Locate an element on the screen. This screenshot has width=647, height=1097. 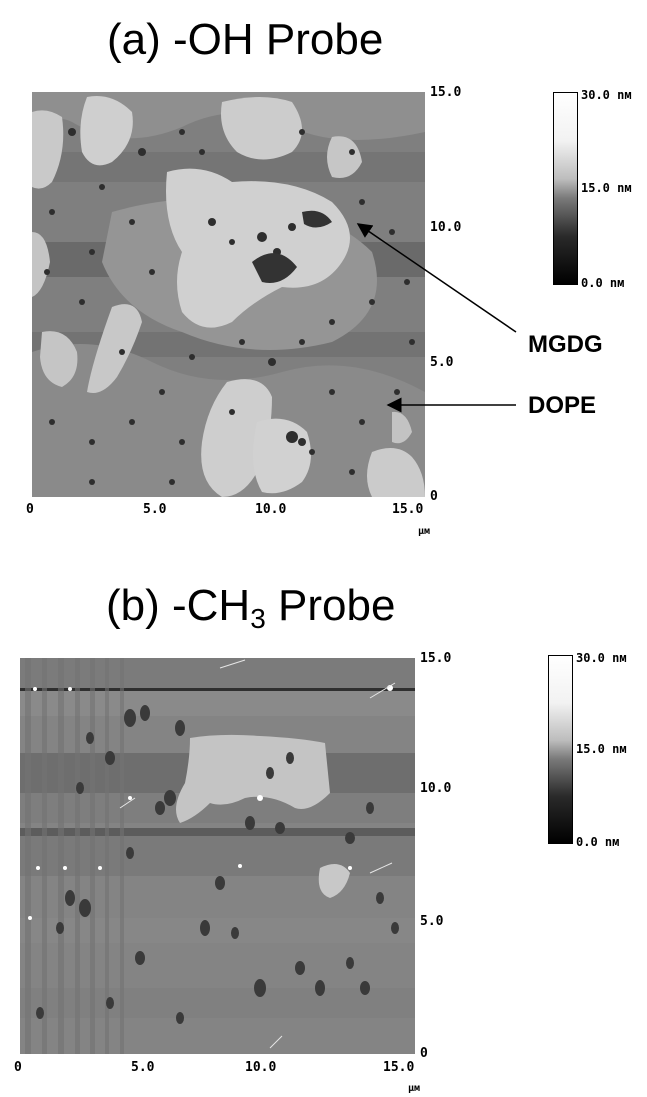
panel-a-x-tick-1: 5.0 is located at coordinates (155, 509).